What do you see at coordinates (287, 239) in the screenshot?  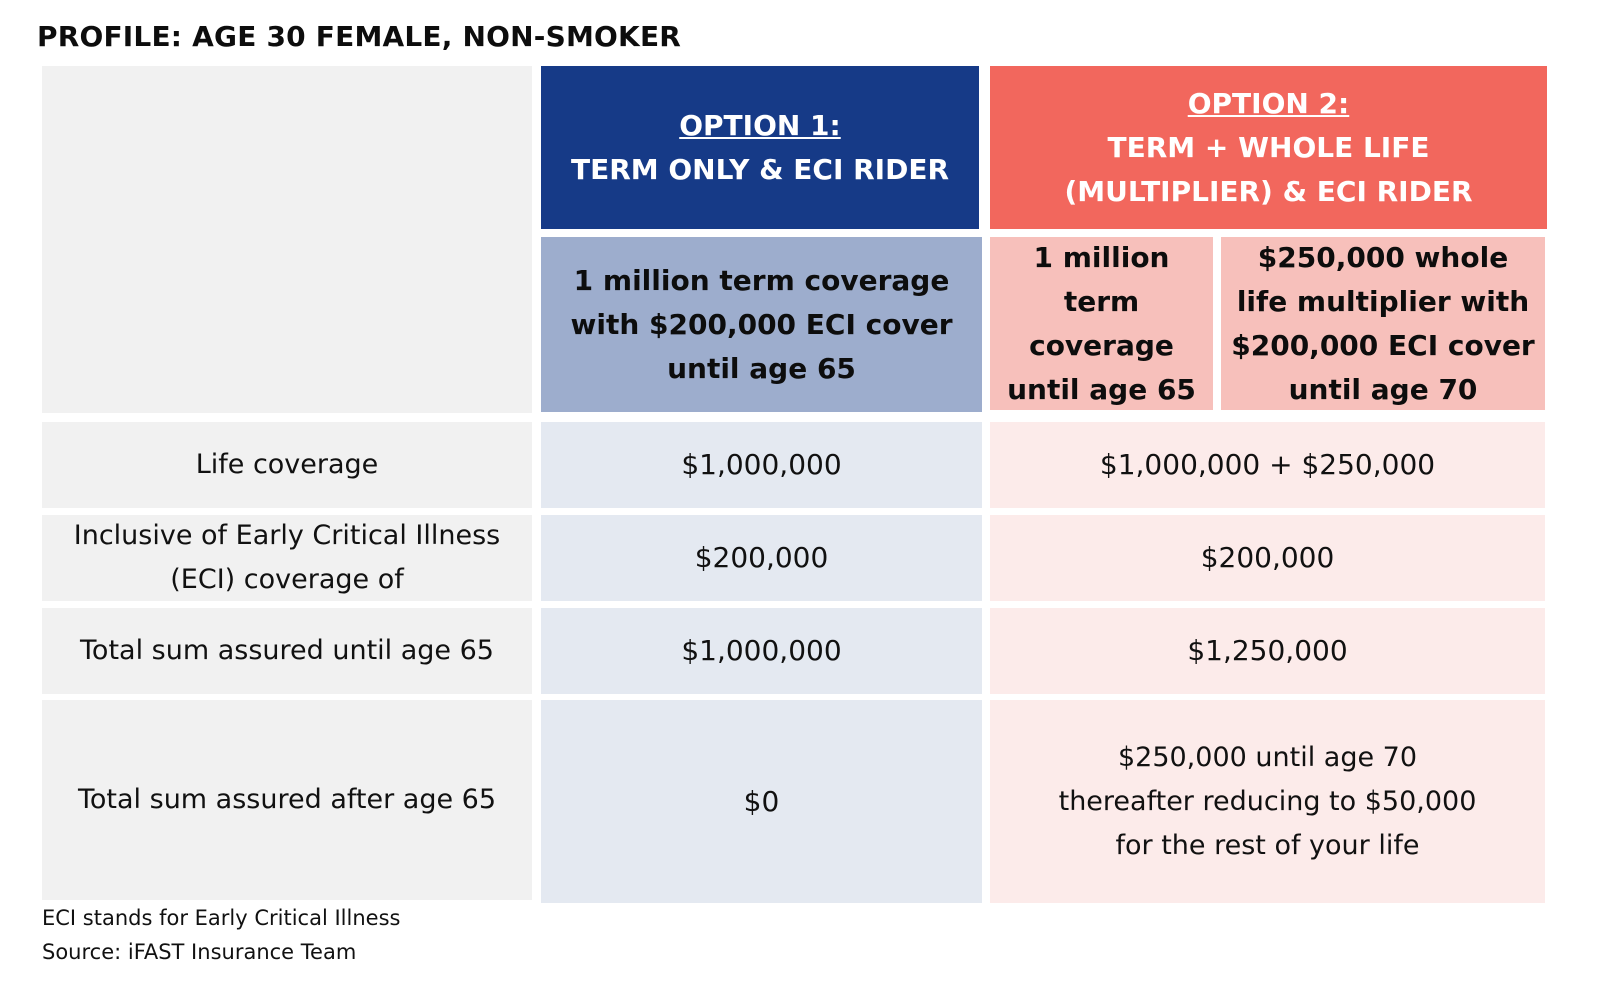 I see `blank-header-cell` at bounding box center [287, 239].